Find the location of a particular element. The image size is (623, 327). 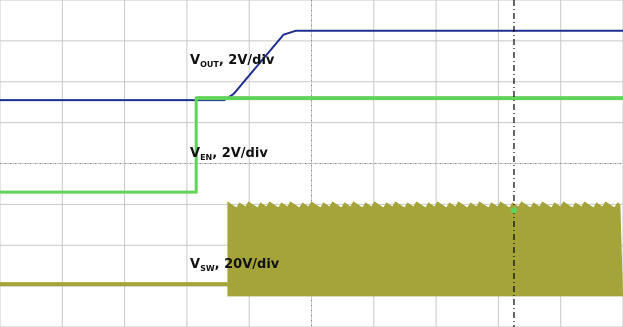

trace-label-en: VEN, 2V/div is located at coordinates (229, 154).